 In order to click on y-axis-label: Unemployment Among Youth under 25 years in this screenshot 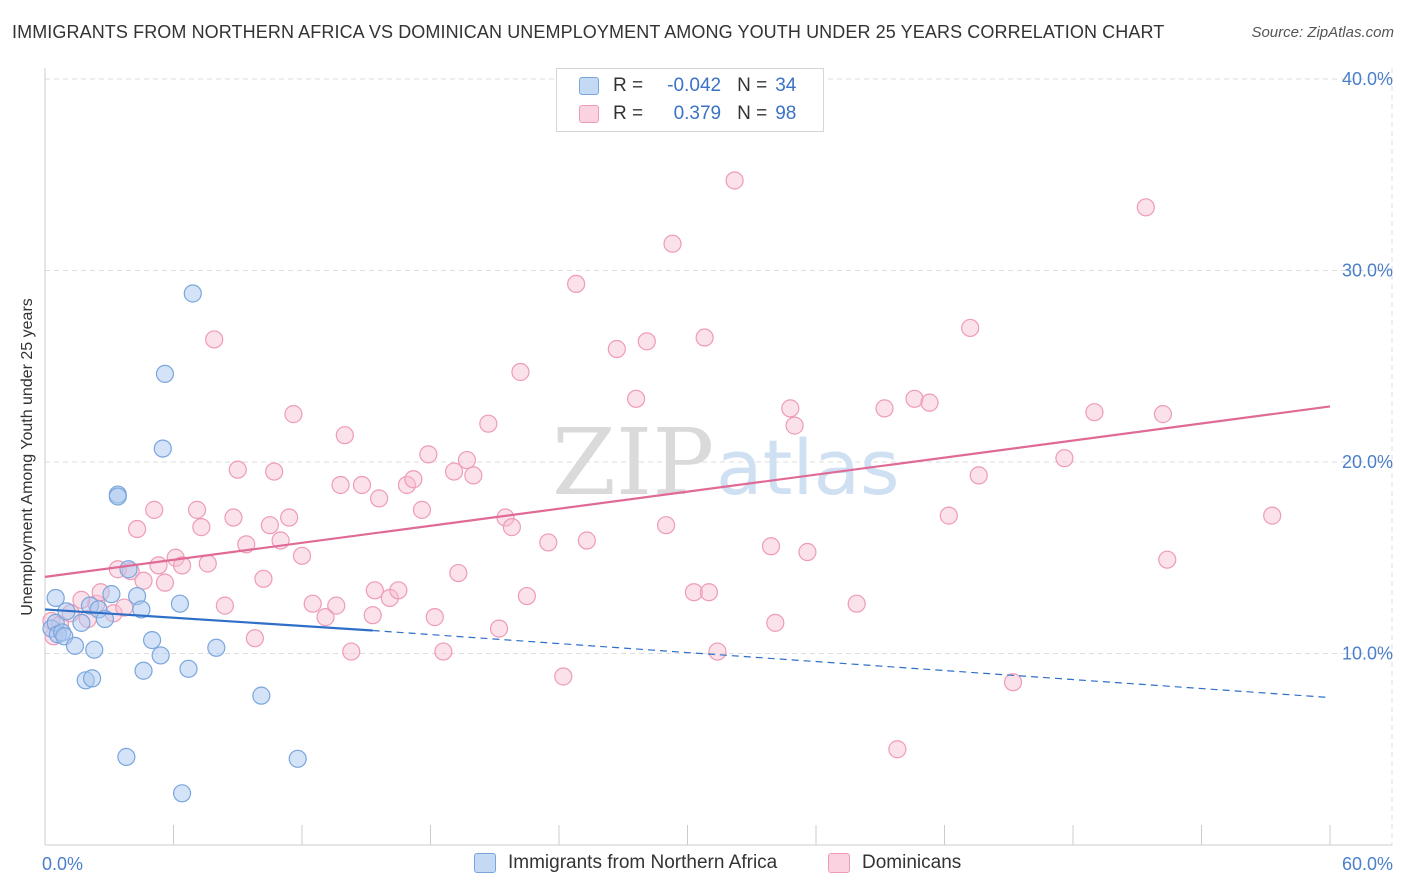, I will do `click(27, 457)`.